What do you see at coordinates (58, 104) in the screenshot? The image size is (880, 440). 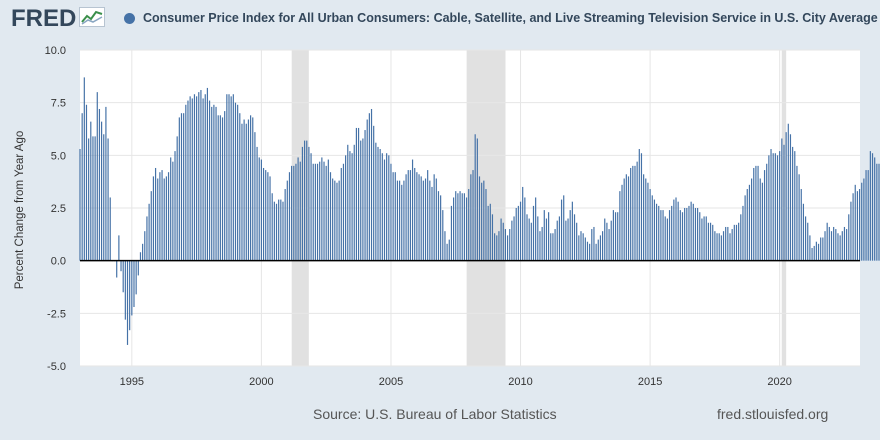 I see `y-tick-label: 7.5` at bounding box center [58, 104].